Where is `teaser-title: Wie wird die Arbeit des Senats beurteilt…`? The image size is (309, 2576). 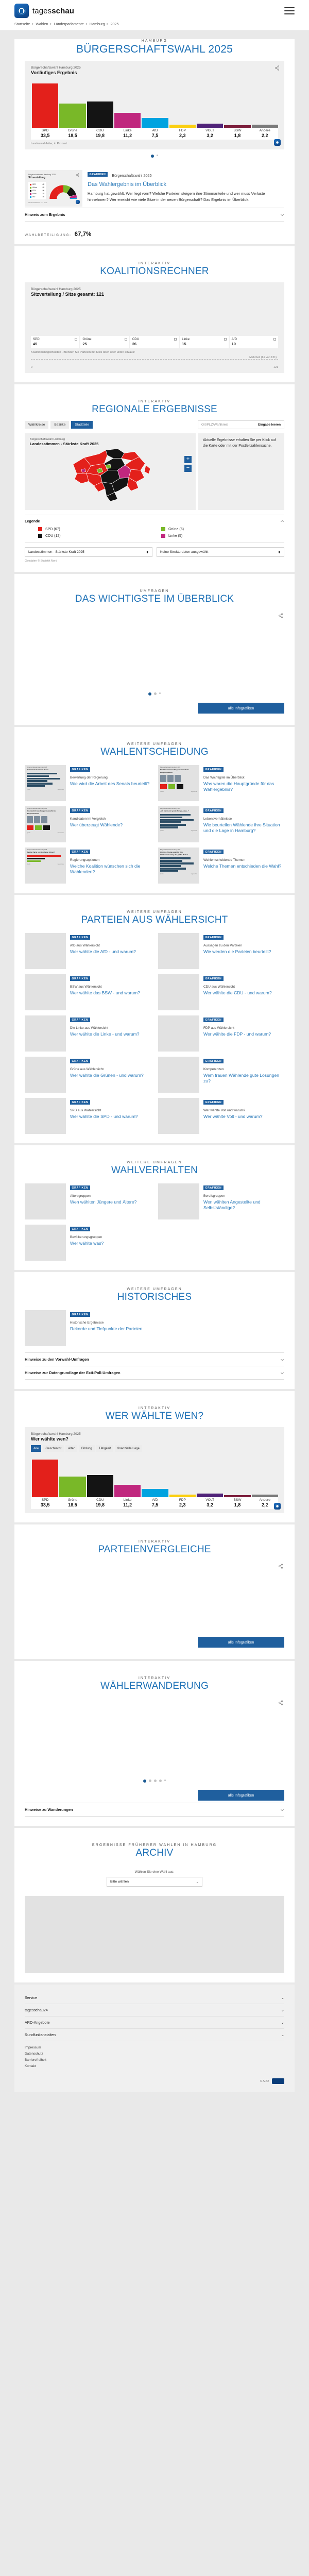 teaser-title: Wie wird die Arbeit des Senats beurteilt… is located at coordinates (110, 783).